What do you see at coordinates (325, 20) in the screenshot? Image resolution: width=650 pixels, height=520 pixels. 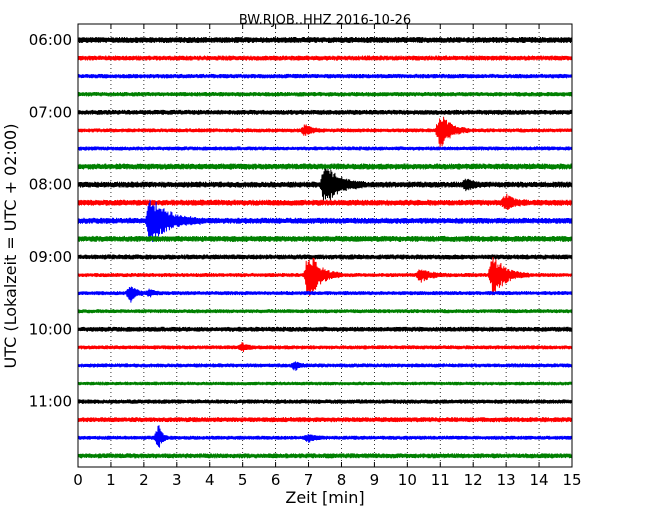 I see `chart-title: BW.RJOB..HHZ 2016-10-26` at bounding box center [325, 20].